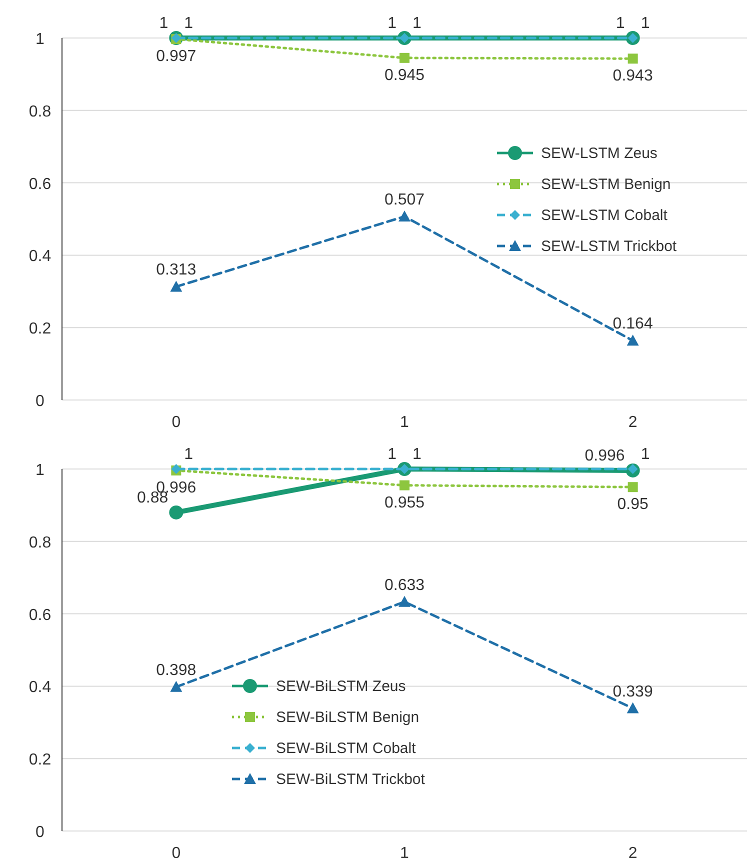  What do you see at coordinates (176, 270) in the screenshot?
I see `data-label: 0.313` at bounding box center [176, 270].